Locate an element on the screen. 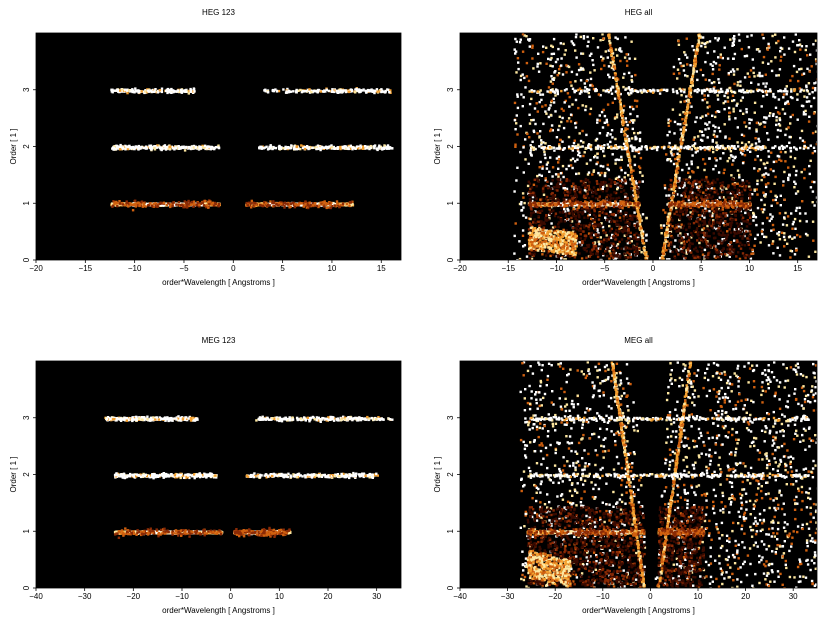  x-tick-label: −5 is located at coordinates (184, 268).